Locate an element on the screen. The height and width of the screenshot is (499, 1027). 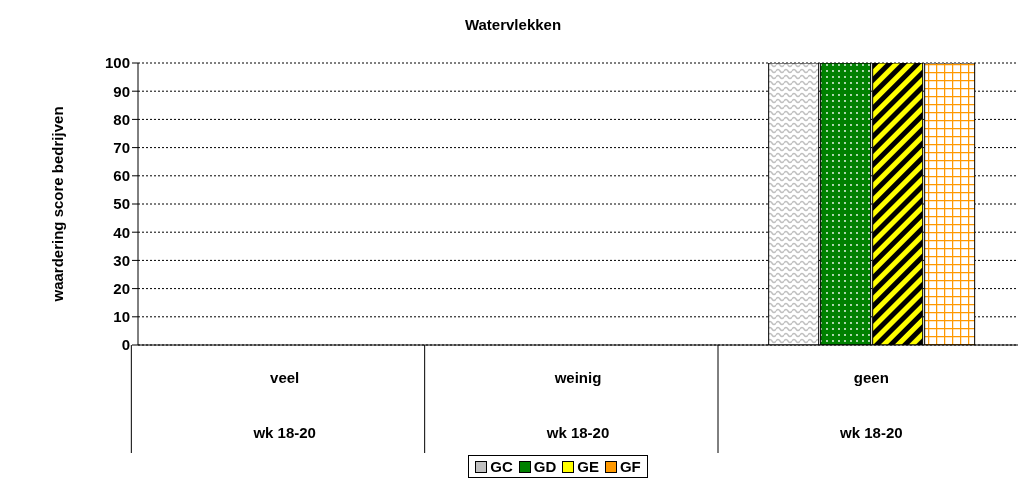
y-tick-label: 100 is located at coordinates (117, 63).